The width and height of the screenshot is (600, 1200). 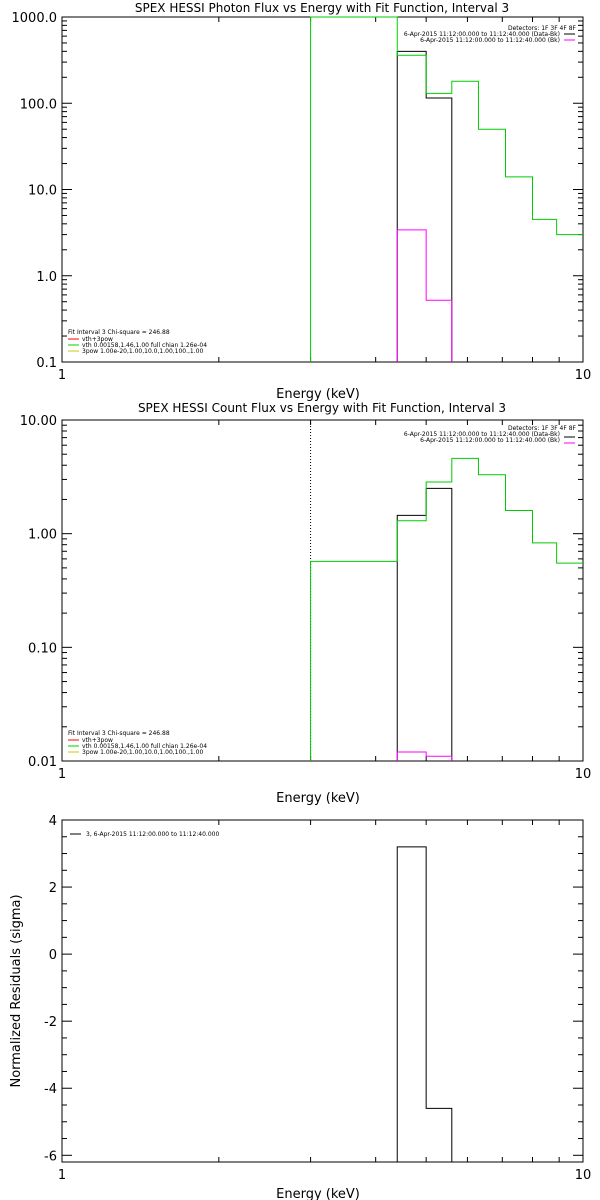 I want to click on y-tick-label: 10.0, so click(x=42, y=191).